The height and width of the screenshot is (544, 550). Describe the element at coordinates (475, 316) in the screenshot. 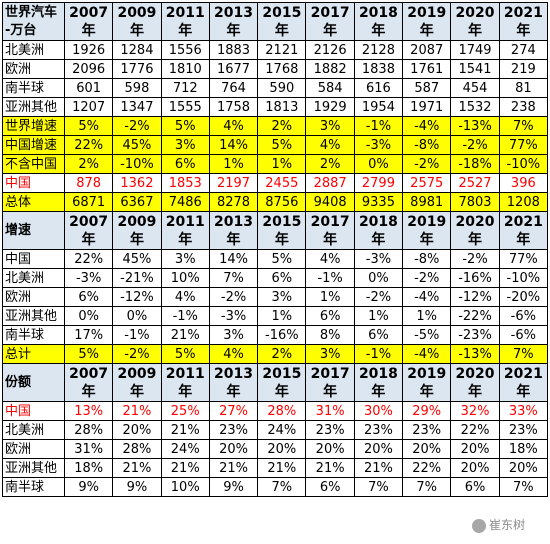

I see `table-cell: -22%` at that location.